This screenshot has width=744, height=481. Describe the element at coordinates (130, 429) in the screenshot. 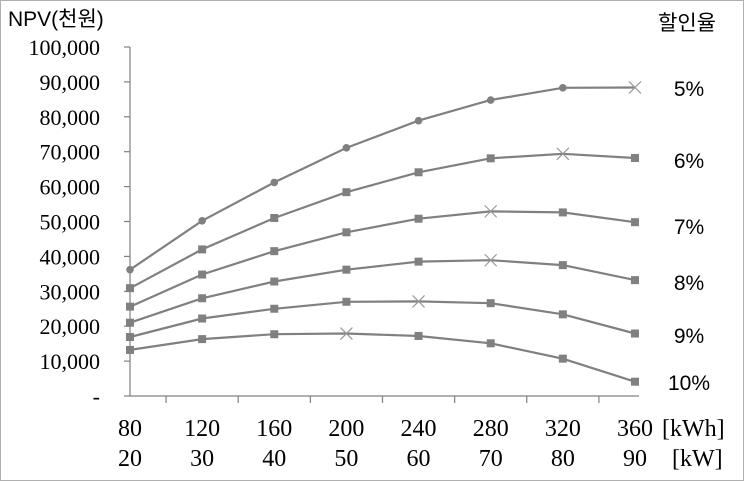

I see `x-tick-label-kwh: 80` at that location.